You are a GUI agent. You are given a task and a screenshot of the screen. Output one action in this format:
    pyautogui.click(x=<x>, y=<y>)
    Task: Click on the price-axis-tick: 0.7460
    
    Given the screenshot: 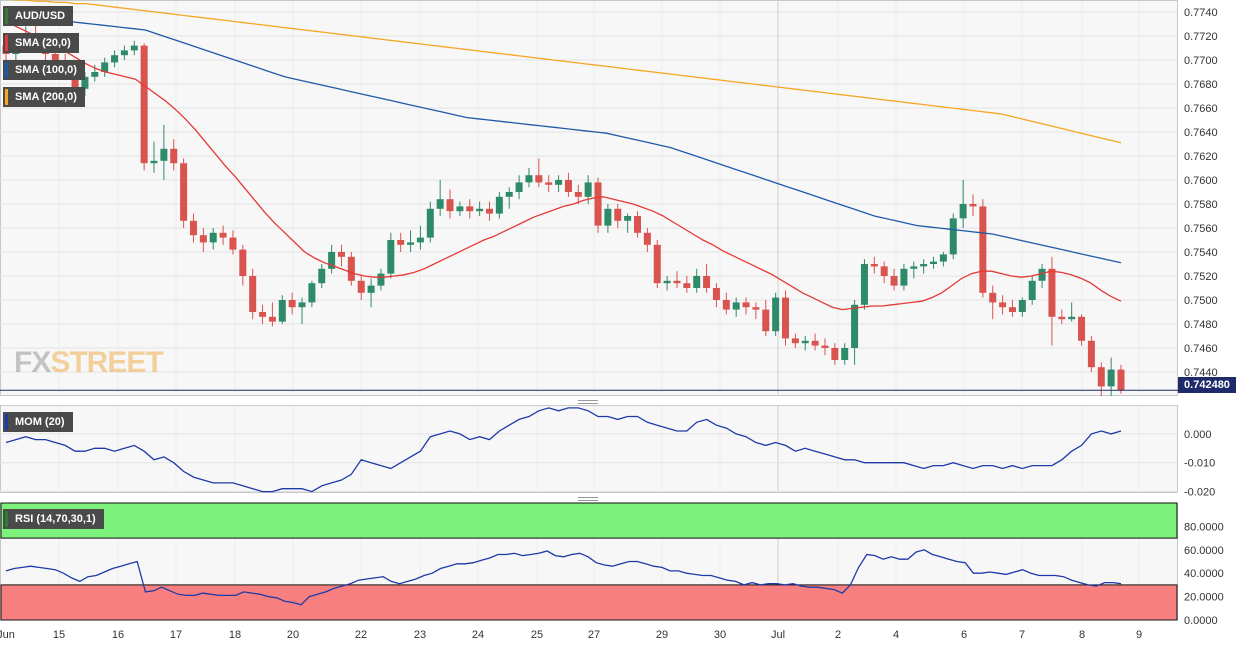 What is the action you would take?
    pyautogui.click(x=1201, y=349)
    